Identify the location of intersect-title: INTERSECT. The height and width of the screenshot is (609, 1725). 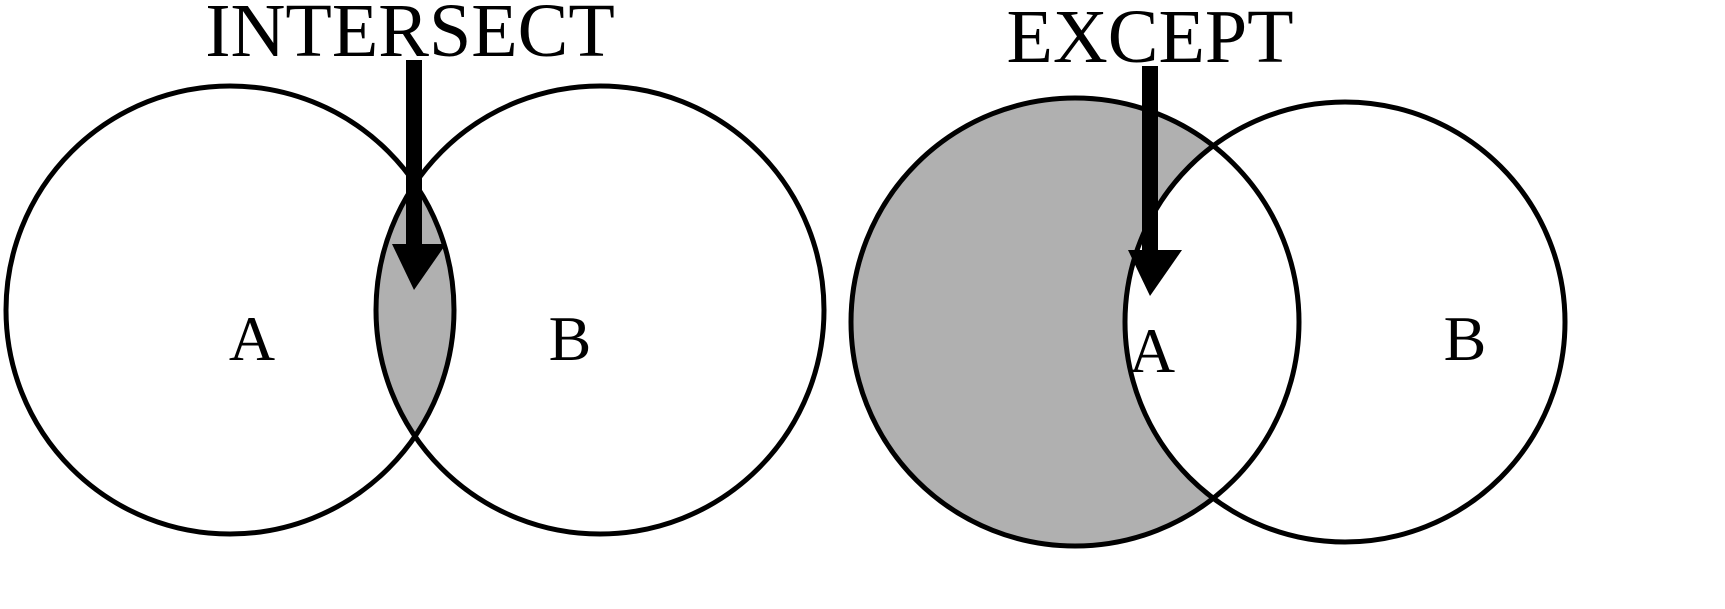
(410, 36).